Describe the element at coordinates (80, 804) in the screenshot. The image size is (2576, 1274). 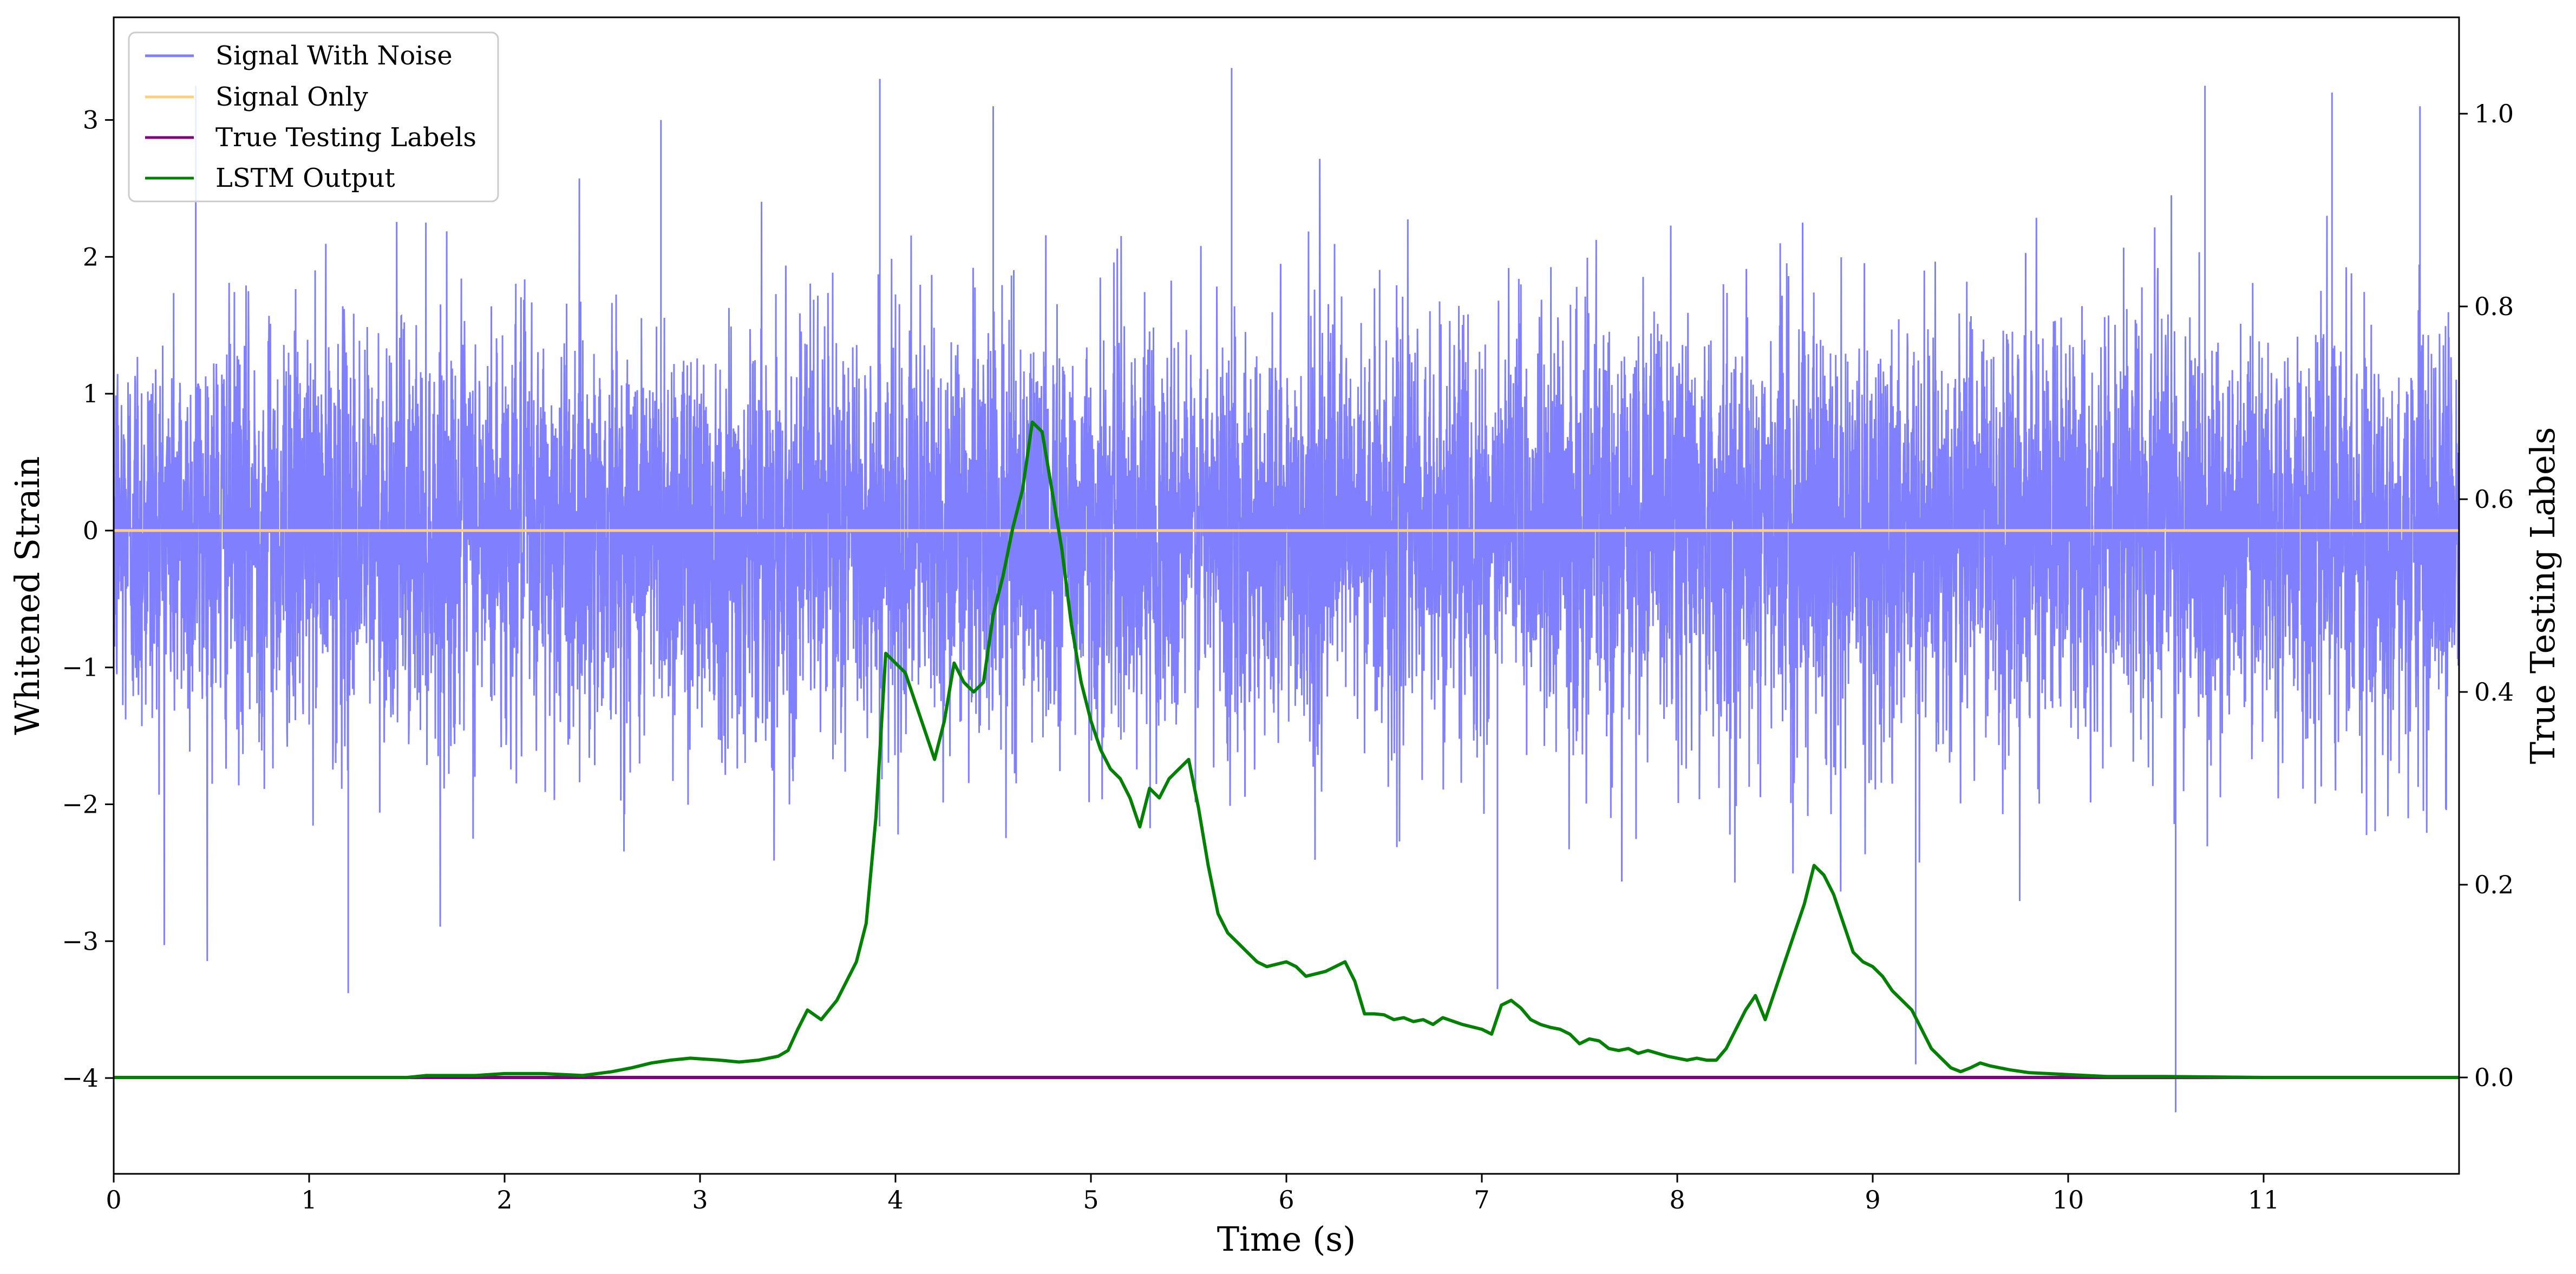
I see `y-left-tick-label: −2` at that location.